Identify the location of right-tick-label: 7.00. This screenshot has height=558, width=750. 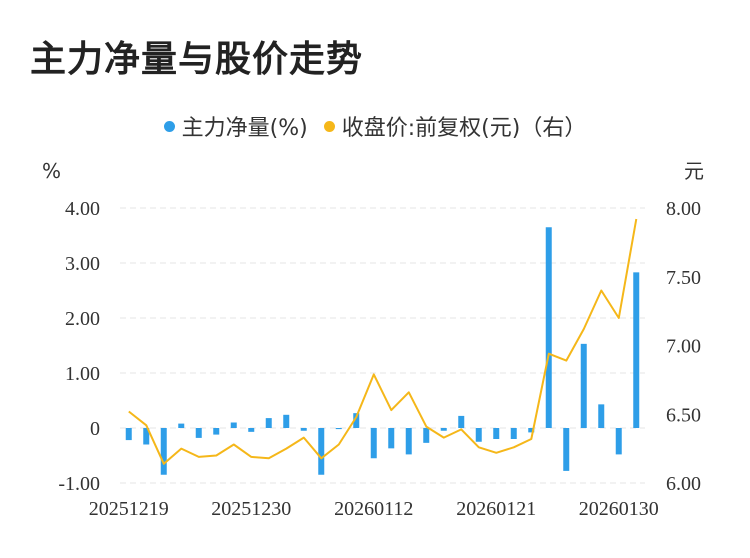
(683, 347).